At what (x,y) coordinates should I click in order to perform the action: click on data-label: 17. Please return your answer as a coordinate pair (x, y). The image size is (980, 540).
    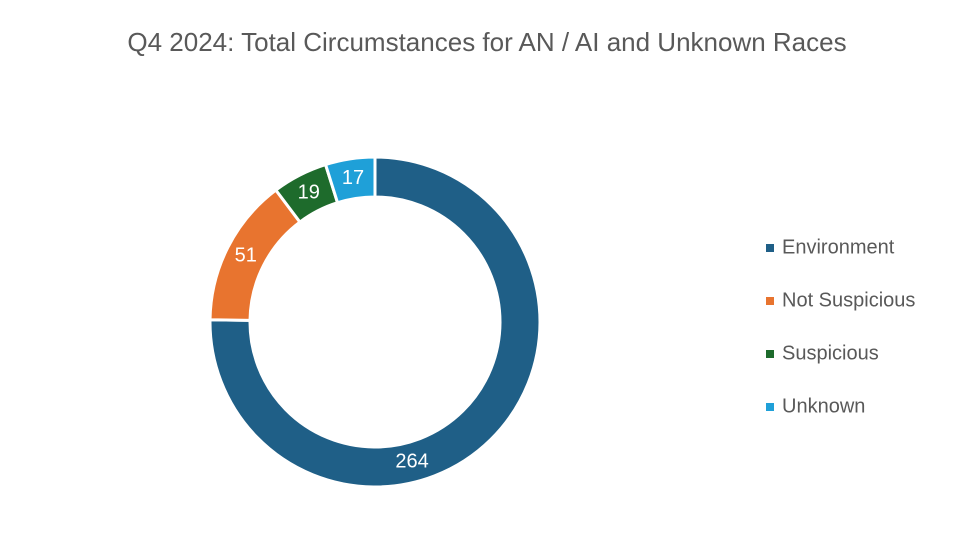
    Looking at the image, I should click on (353, 178).